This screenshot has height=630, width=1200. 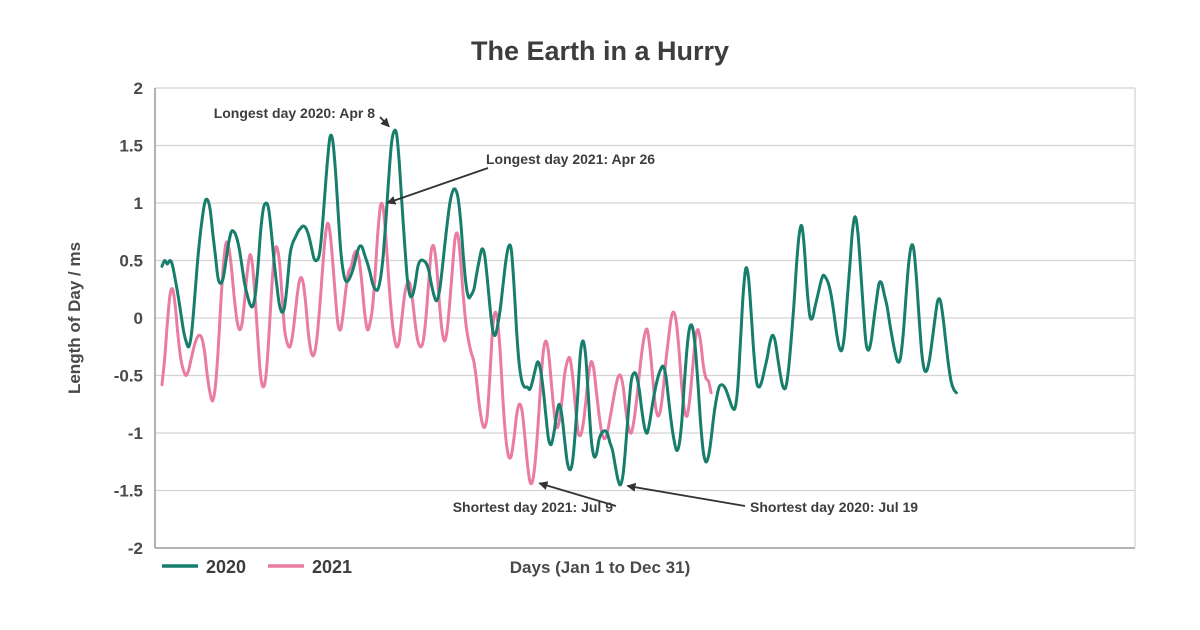 I want to click on annotation-label: Longest day 2020: Apr 8, so click(x=295, y=113).